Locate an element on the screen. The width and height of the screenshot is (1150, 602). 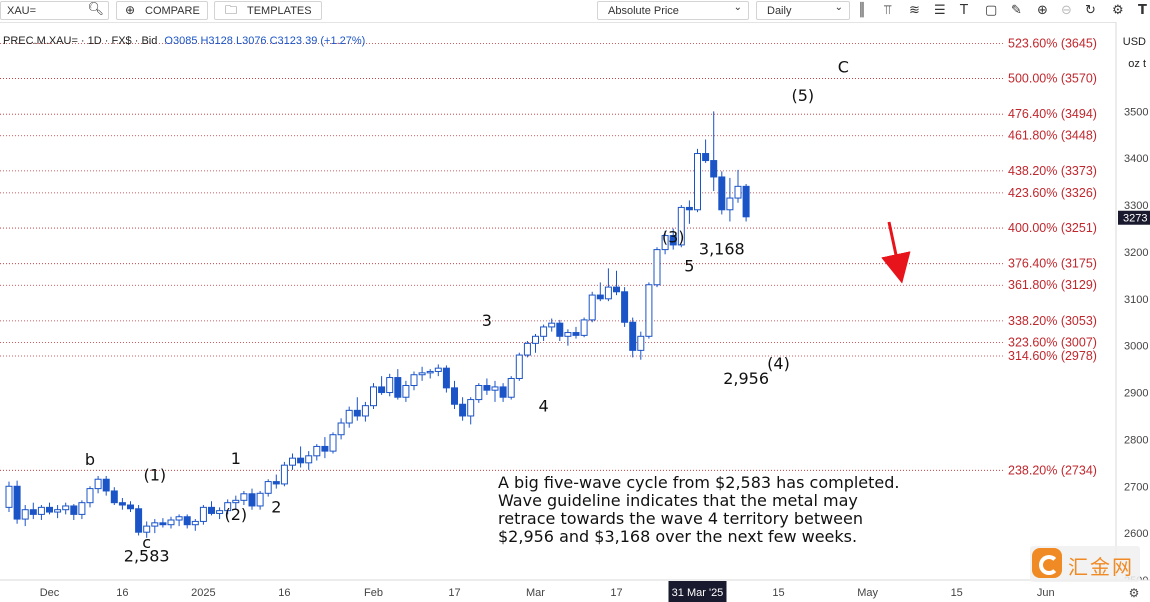
wave-label: 2,583 is located at coordinates (147, 555).